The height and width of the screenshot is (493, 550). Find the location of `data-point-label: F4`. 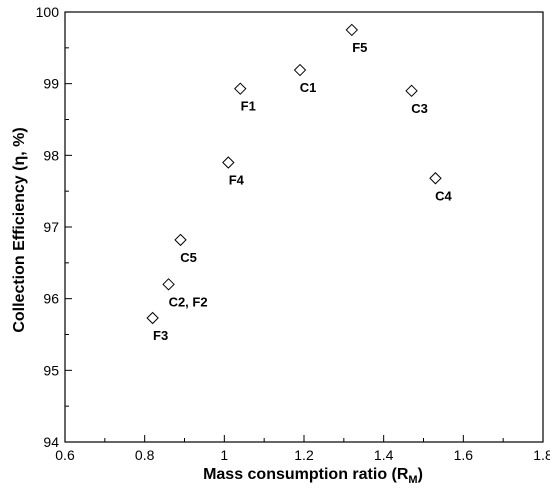

data-point-label: F4 is located at coordinates (237, 180).